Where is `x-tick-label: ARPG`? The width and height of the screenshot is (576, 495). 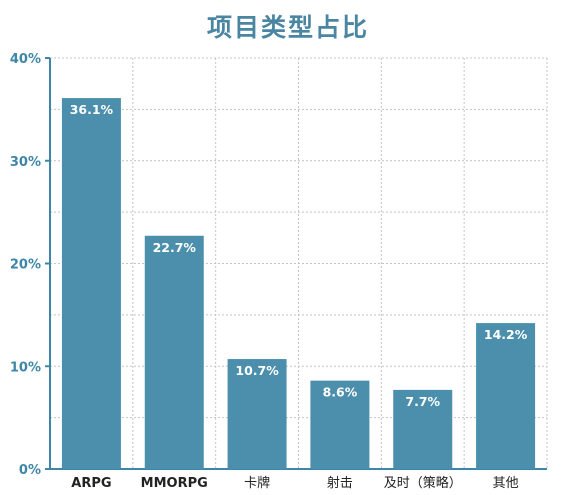
x-tick-label: ARPG is located at coordinates (91, 483).